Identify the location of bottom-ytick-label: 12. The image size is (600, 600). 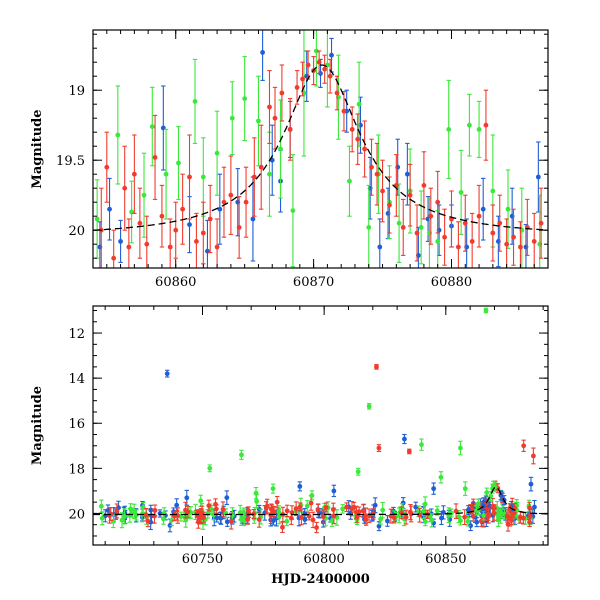
(76, 334).